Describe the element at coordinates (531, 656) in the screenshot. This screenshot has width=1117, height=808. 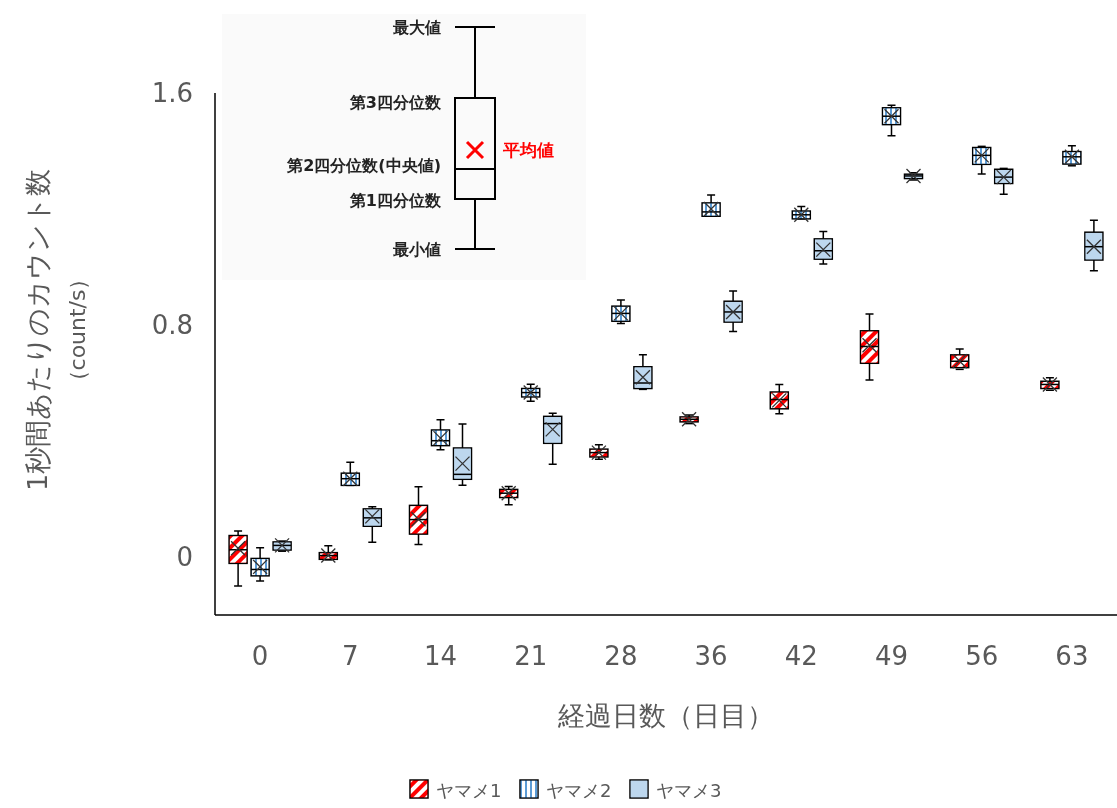
I see `x-tick-label: 21` at that location.